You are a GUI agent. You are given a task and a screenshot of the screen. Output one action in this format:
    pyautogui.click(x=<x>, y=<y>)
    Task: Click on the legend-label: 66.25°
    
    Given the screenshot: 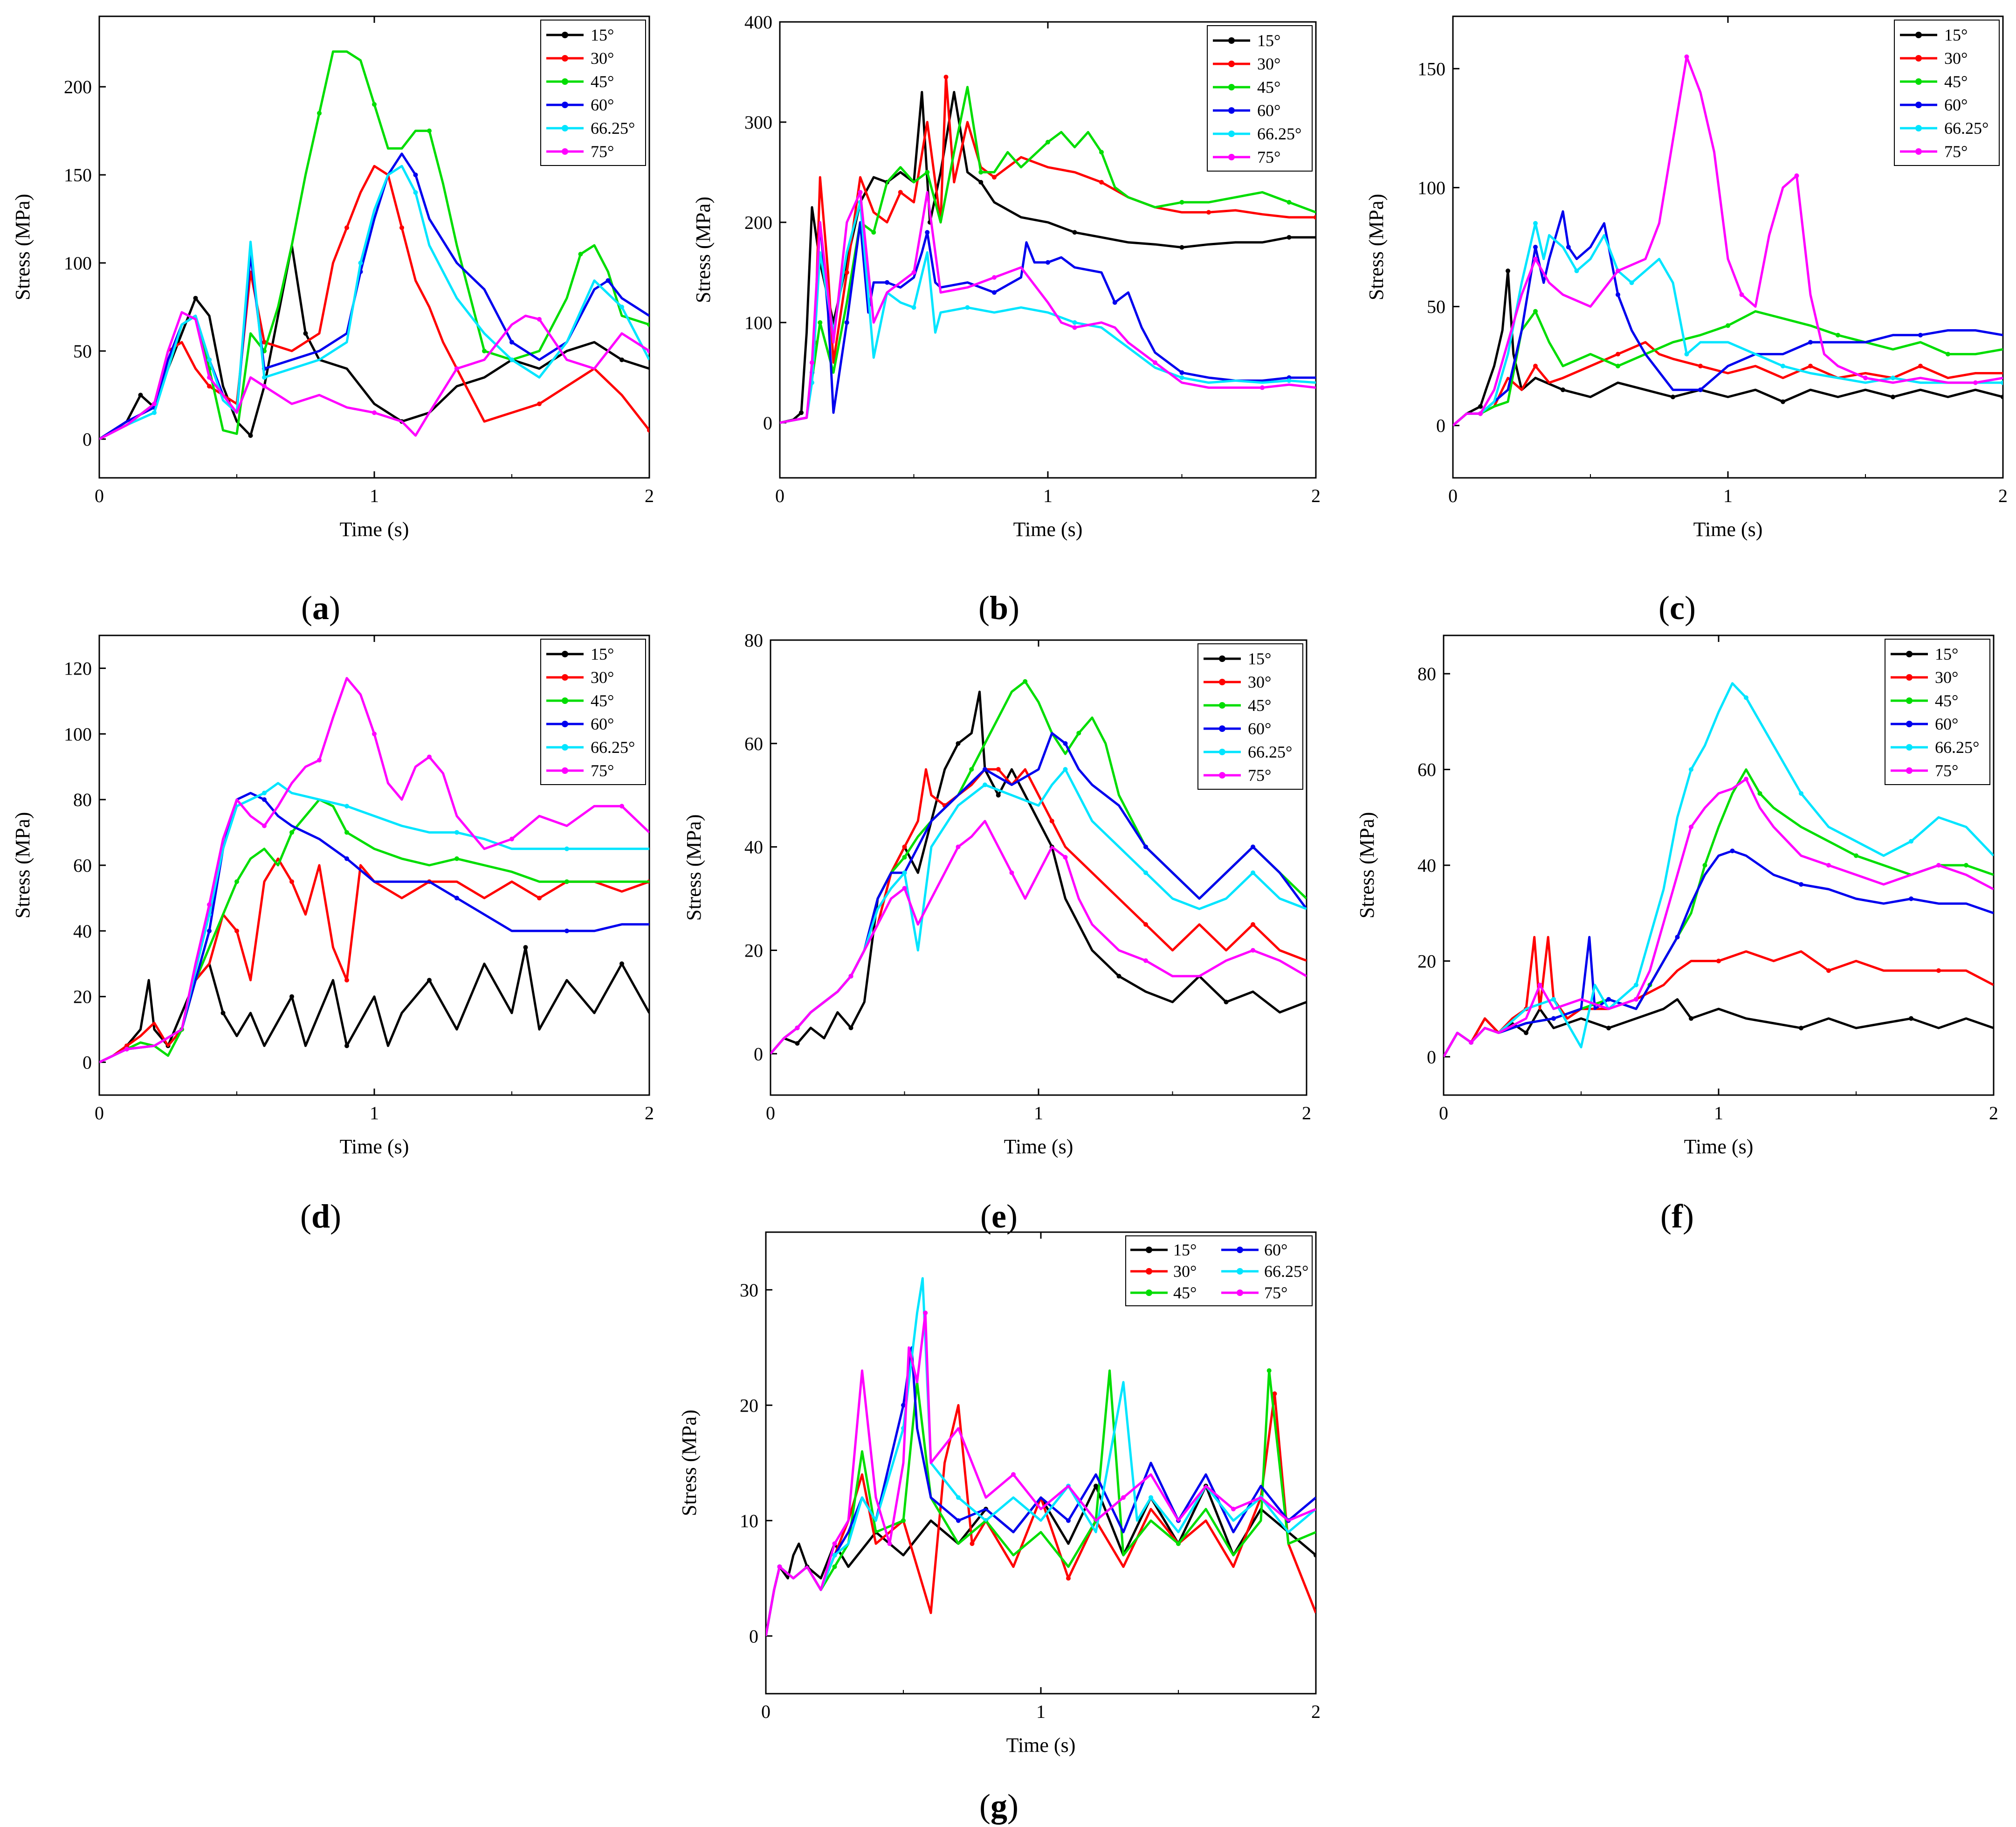 What is the action you would take?
    pyautogui.click(x=613, y=747)
    